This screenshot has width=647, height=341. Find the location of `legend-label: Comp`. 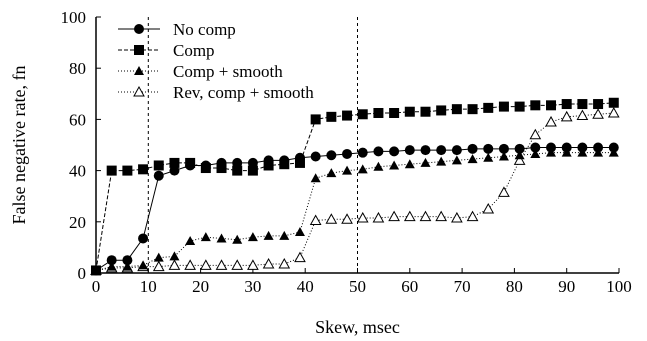

legend-label: Comp is located at coordinates (194, 50).